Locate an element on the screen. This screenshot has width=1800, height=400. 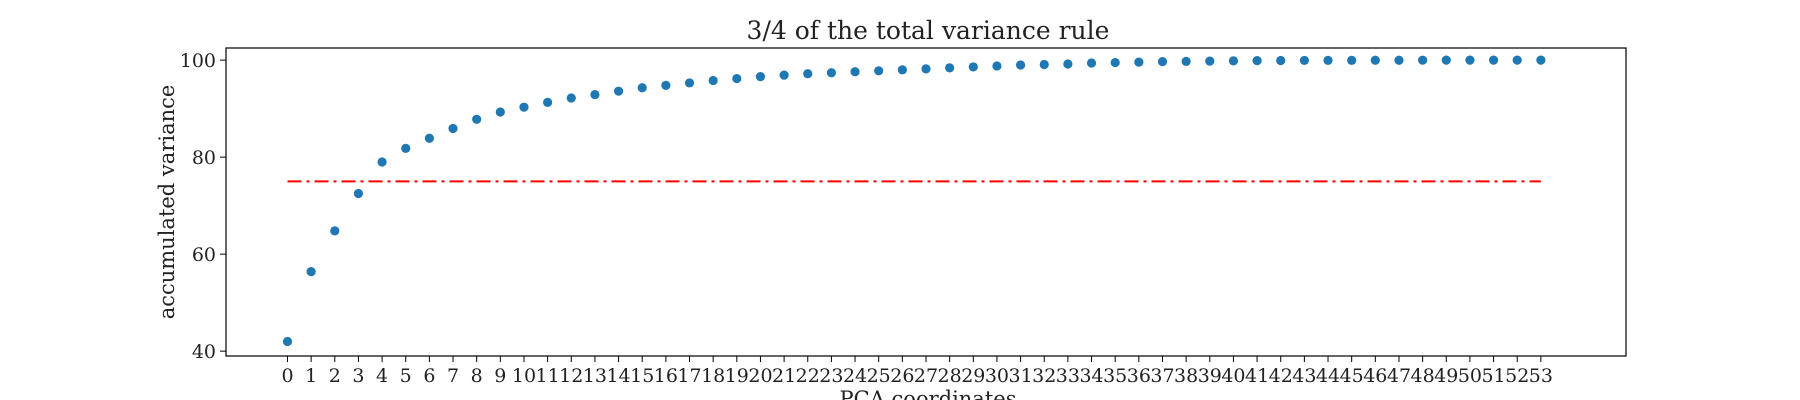
x-tick-label: 49 is located at coordinates (1446, 376).